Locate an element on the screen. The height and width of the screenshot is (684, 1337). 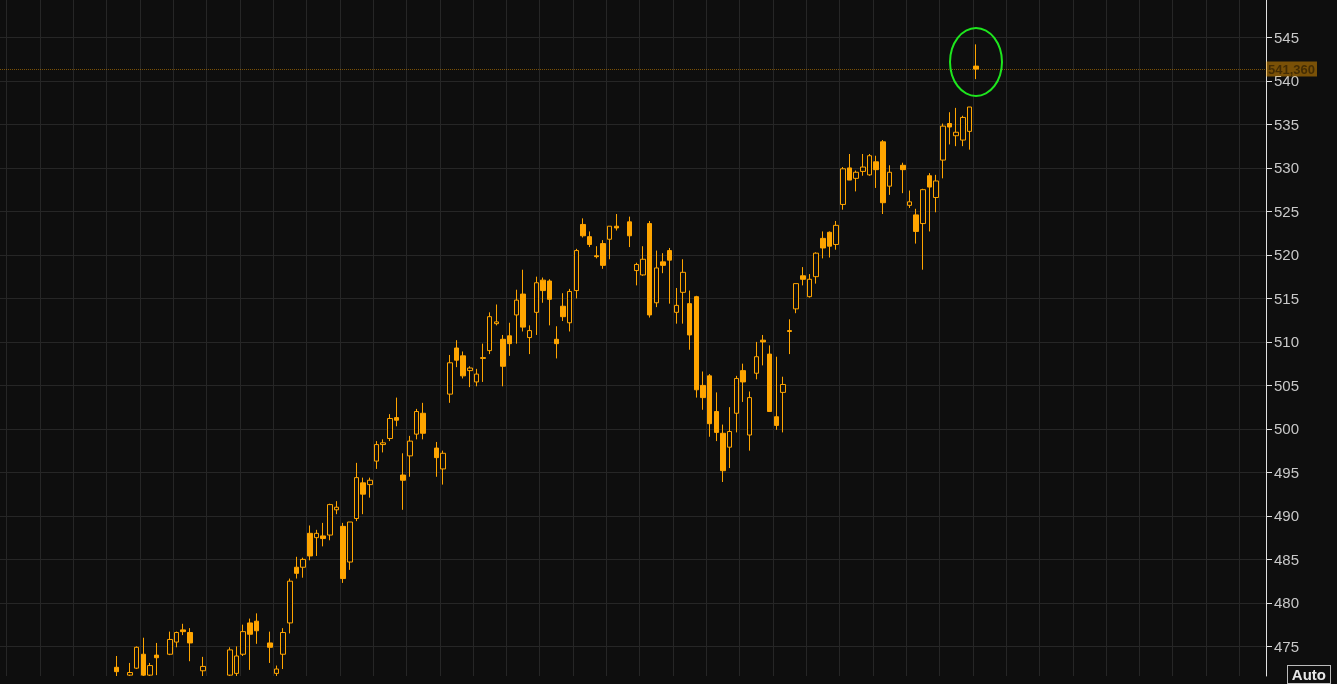
y-tick-label: 490 is located at coordinates (1287, 516).